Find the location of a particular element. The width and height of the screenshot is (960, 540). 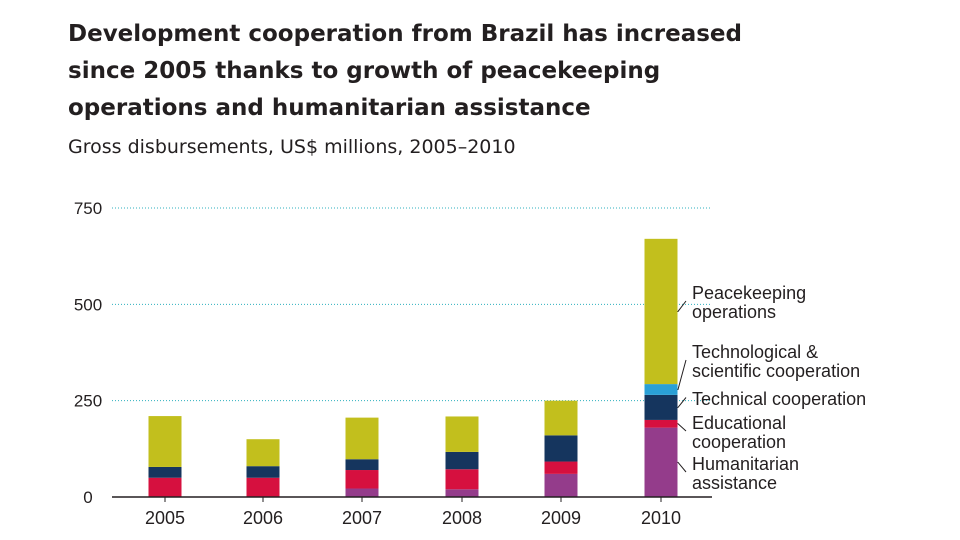

y-tick-label: 250 is located at coordinates (88, 401).